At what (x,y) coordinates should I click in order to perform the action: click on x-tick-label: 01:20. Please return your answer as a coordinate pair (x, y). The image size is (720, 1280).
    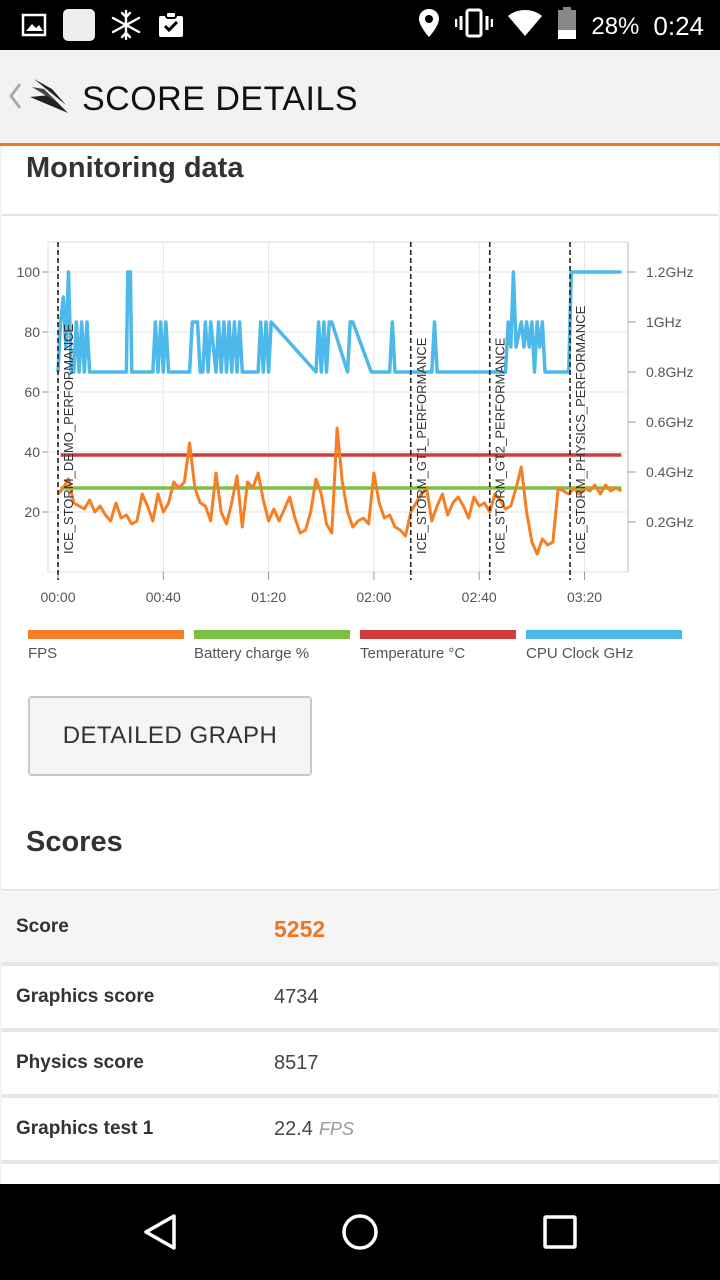
    Looking at the image, I should click on (268, 597).